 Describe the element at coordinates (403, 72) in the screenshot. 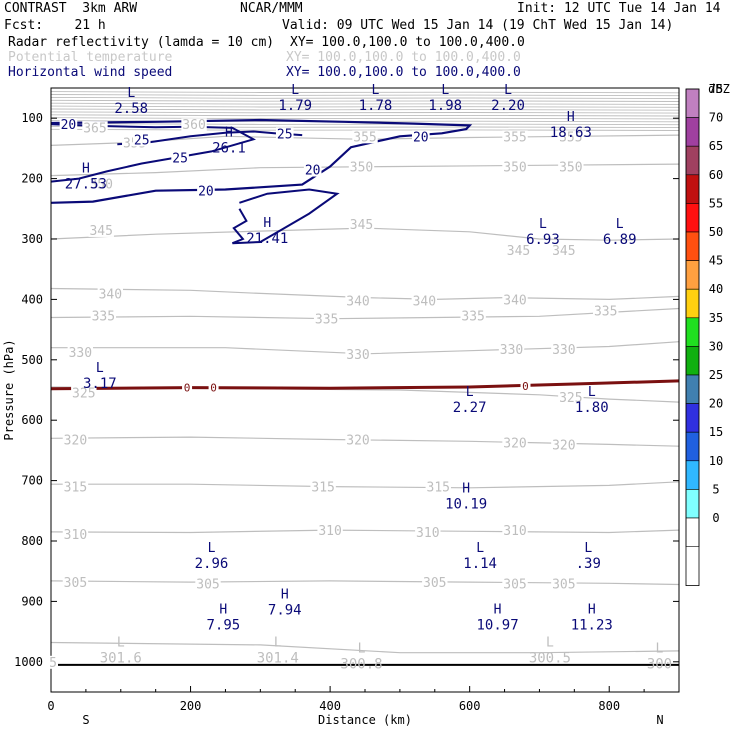

I see `field3-xy: XY= 100.0,100.0 to 100.0,400.0` at that location.